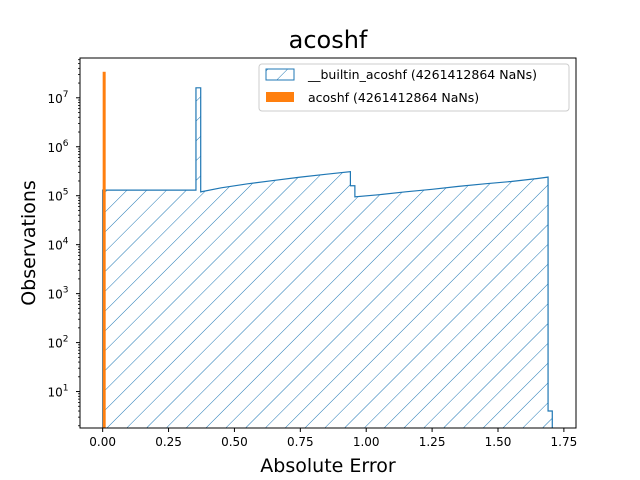 This screenshot has height=480, width=640. What do you see at coordinates (57, 147) in the screenshot?
I see `y-tick-label: 10⁶` at bounding box center [57, 147].